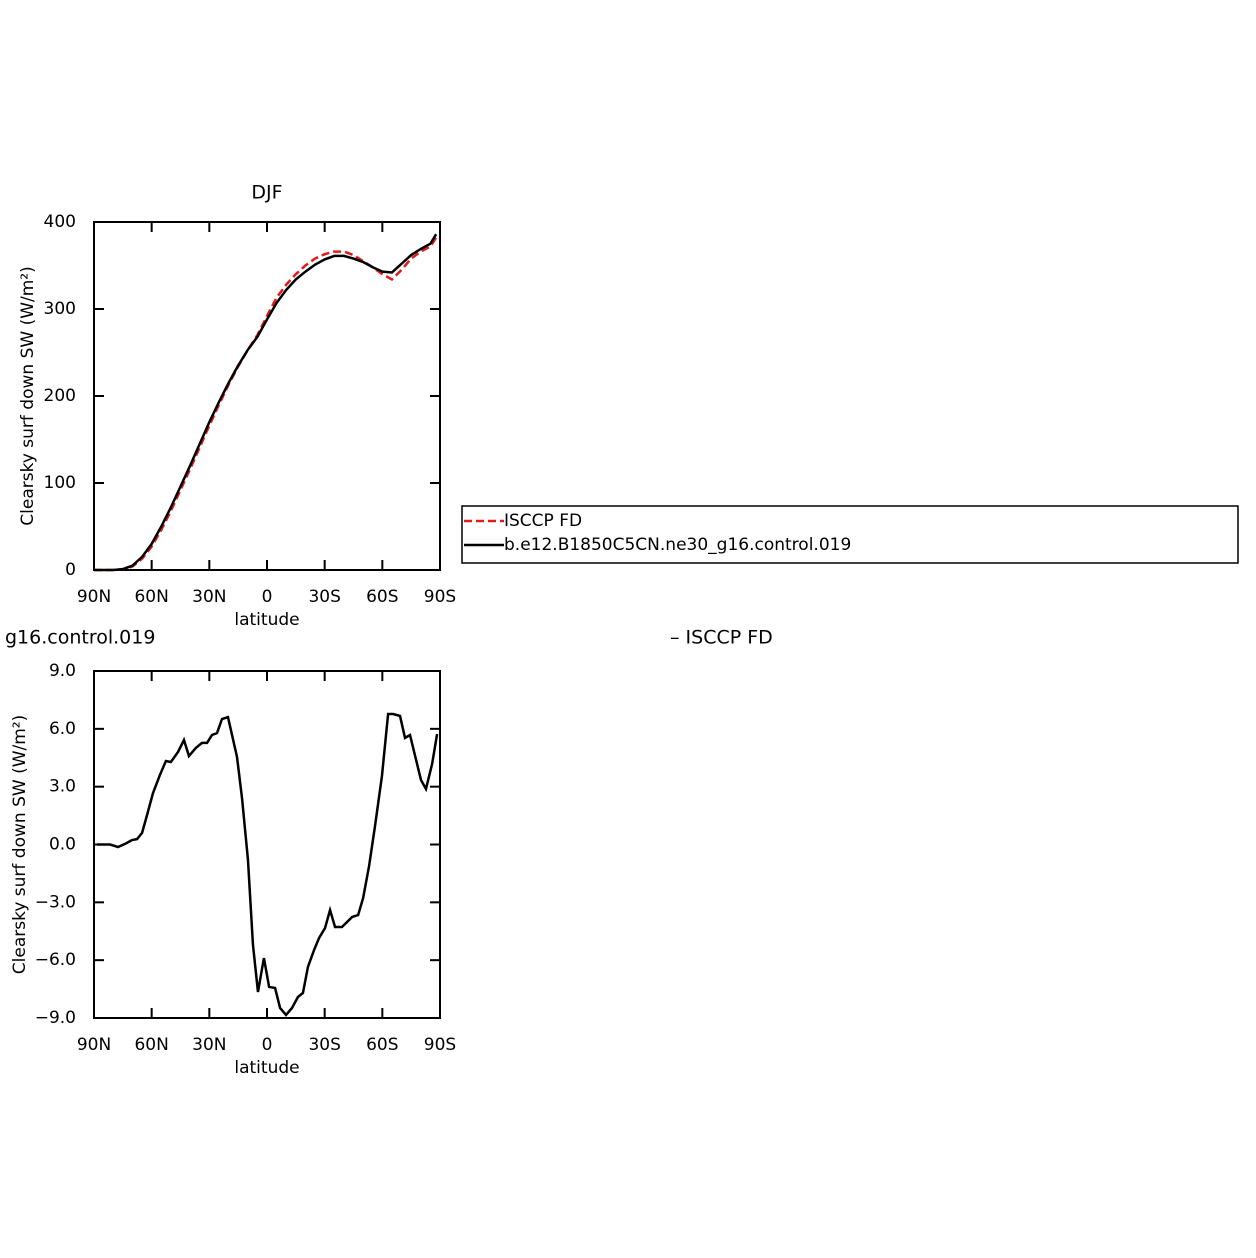 This screenshot has height=1258, width=1256. Describe the element at coordinates (60, 483) in the screenshot. I see `y-tick-label: 100` at that location.